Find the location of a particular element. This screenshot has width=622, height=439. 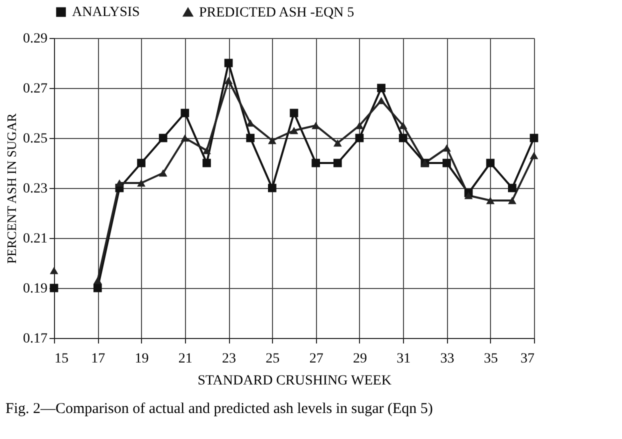

x-tick-label: 35 is located at coordinates (491, 359).